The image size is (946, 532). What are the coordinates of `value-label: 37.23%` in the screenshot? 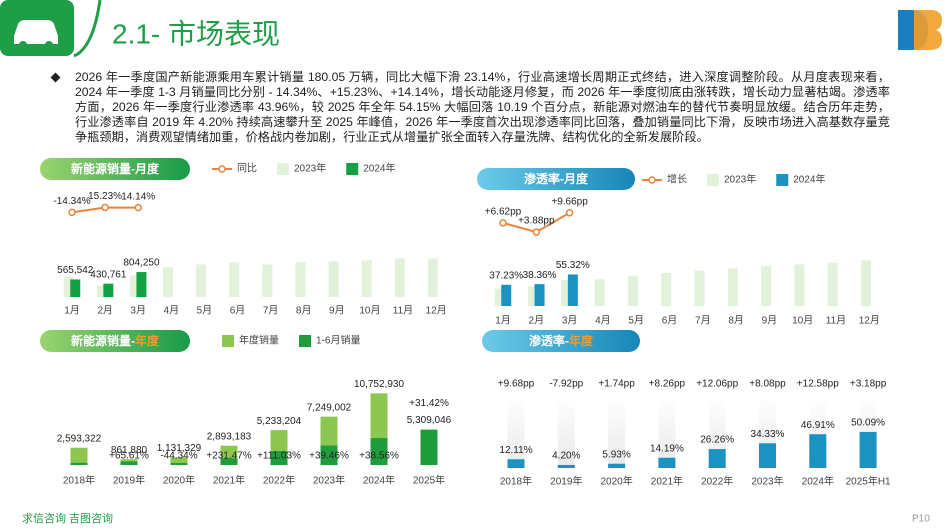 It's located at (506, 275).